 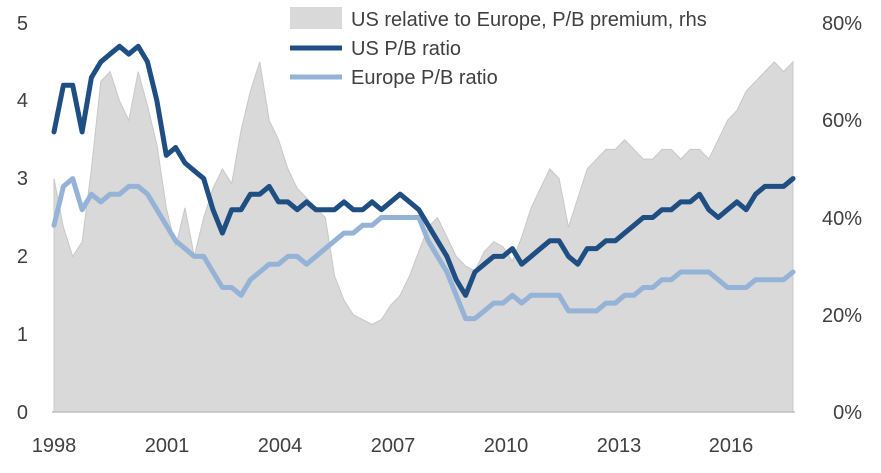 I want to click on y-tick-label: 0, so click(x=22, y=413).